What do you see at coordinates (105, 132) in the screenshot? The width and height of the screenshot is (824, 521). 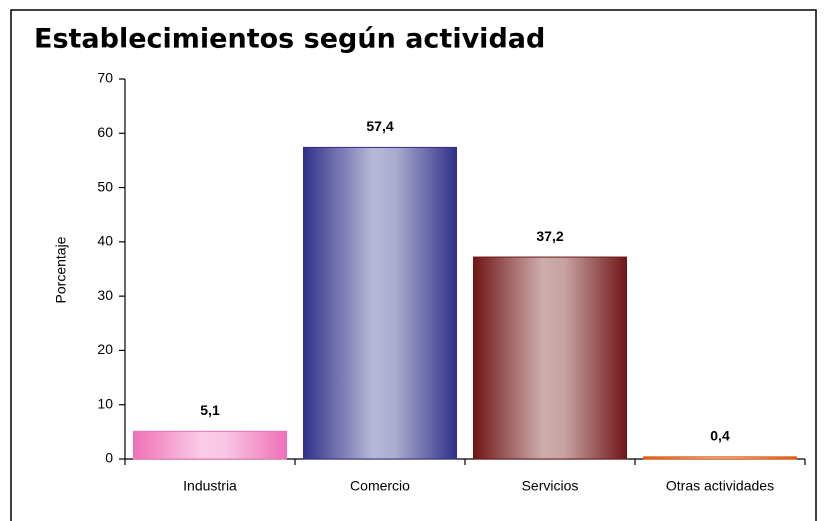 I see `y-tick-label: 60` at bounding box center [105, 132].